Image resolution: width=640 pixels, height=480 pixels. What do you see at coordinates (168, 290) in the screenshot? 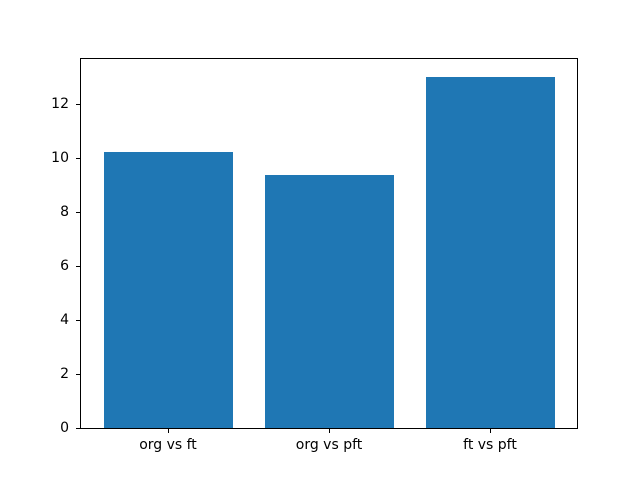
I see `bar-org-vs-ft` at bounding box center [168, 290].